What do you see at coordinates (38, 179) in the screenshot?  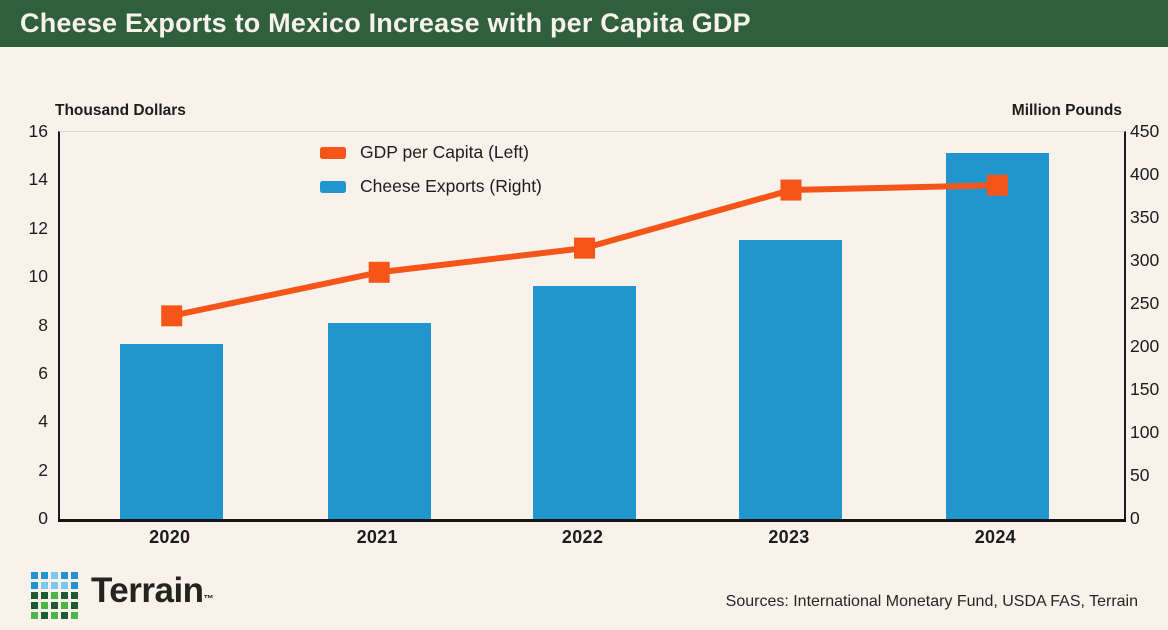 I see `left-axis-tick-14: 14` at bounding box center [38, 179].